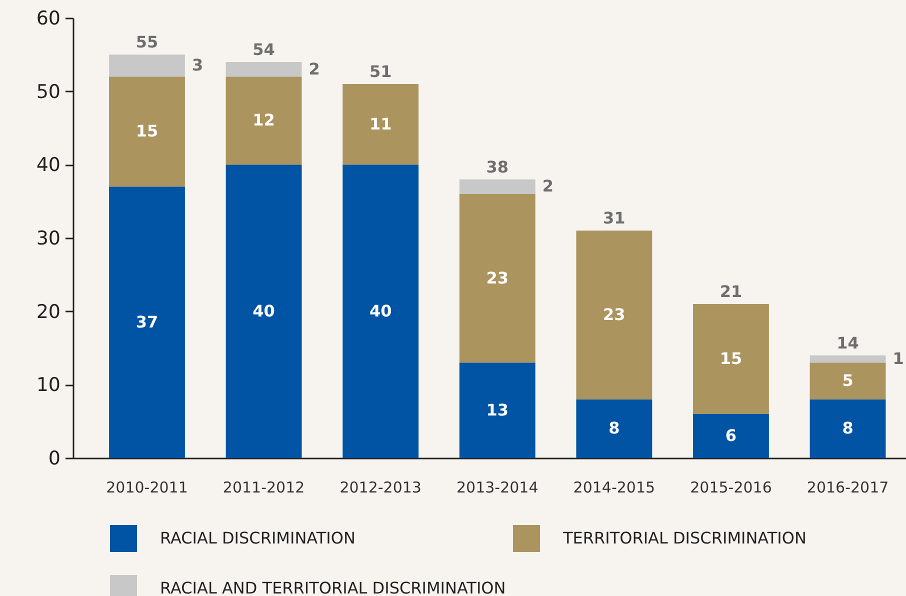 This screenshot has height=596, width=906. Describe the element at coordinates (48, 385) in the screenshot. I see `y-tick-label: 10` at that location.